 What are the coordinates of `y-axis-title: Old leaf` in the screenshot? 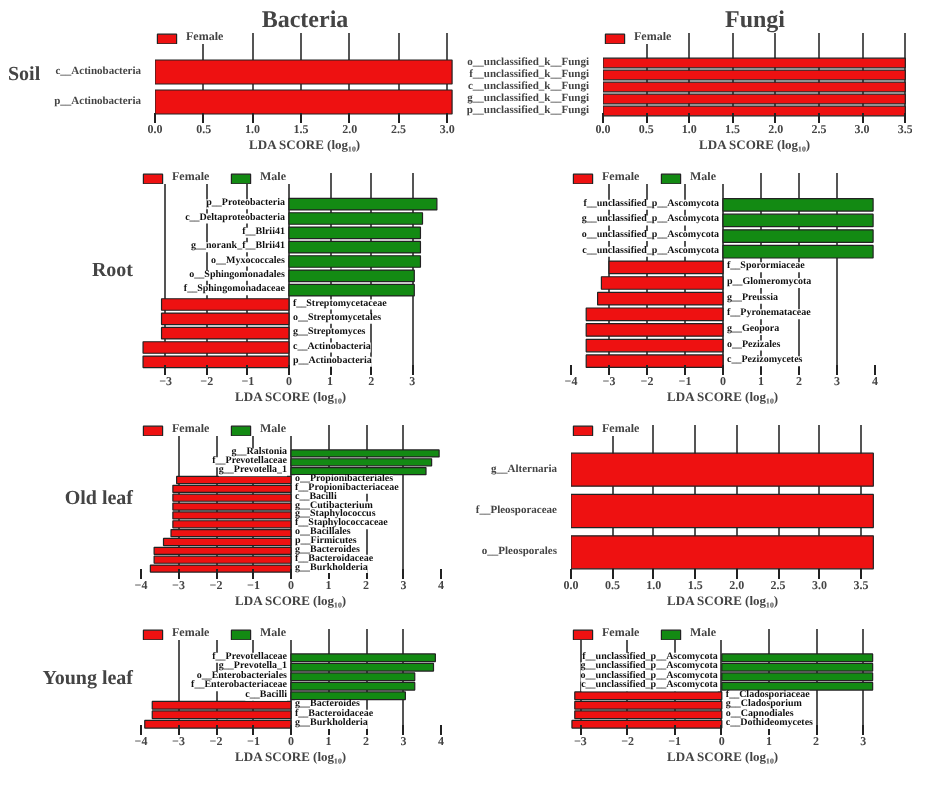 It's located at (99, 499).